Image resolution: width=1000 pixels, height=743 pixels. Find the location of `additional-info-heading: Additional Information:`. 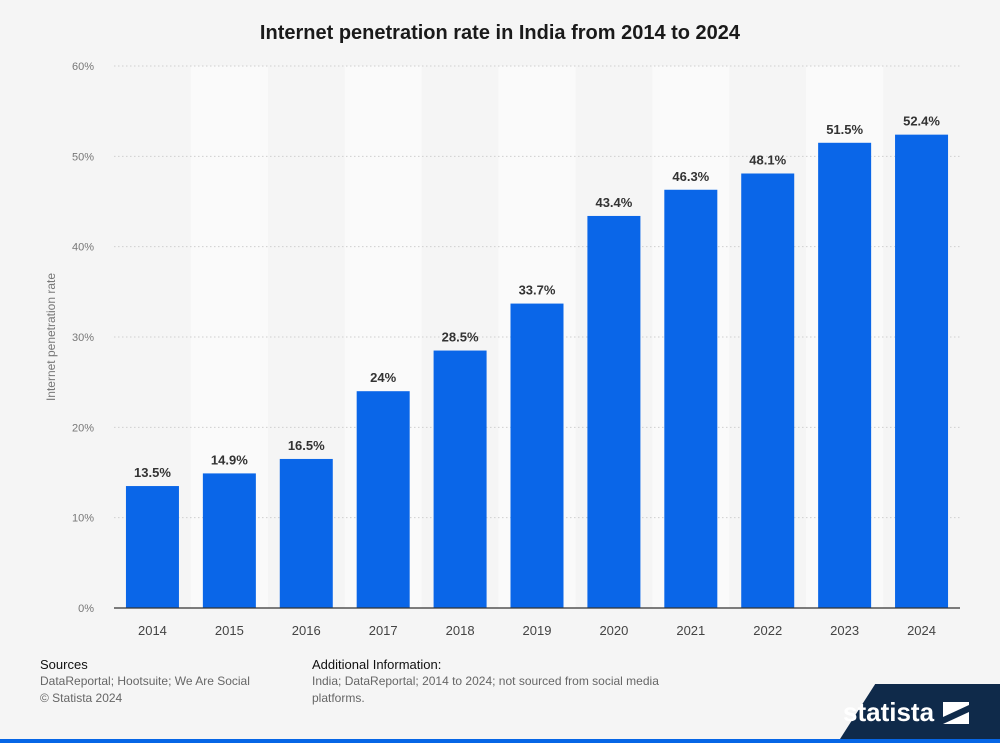

additional-info-heading: Additional Information: is located at coordinates (377, 664).